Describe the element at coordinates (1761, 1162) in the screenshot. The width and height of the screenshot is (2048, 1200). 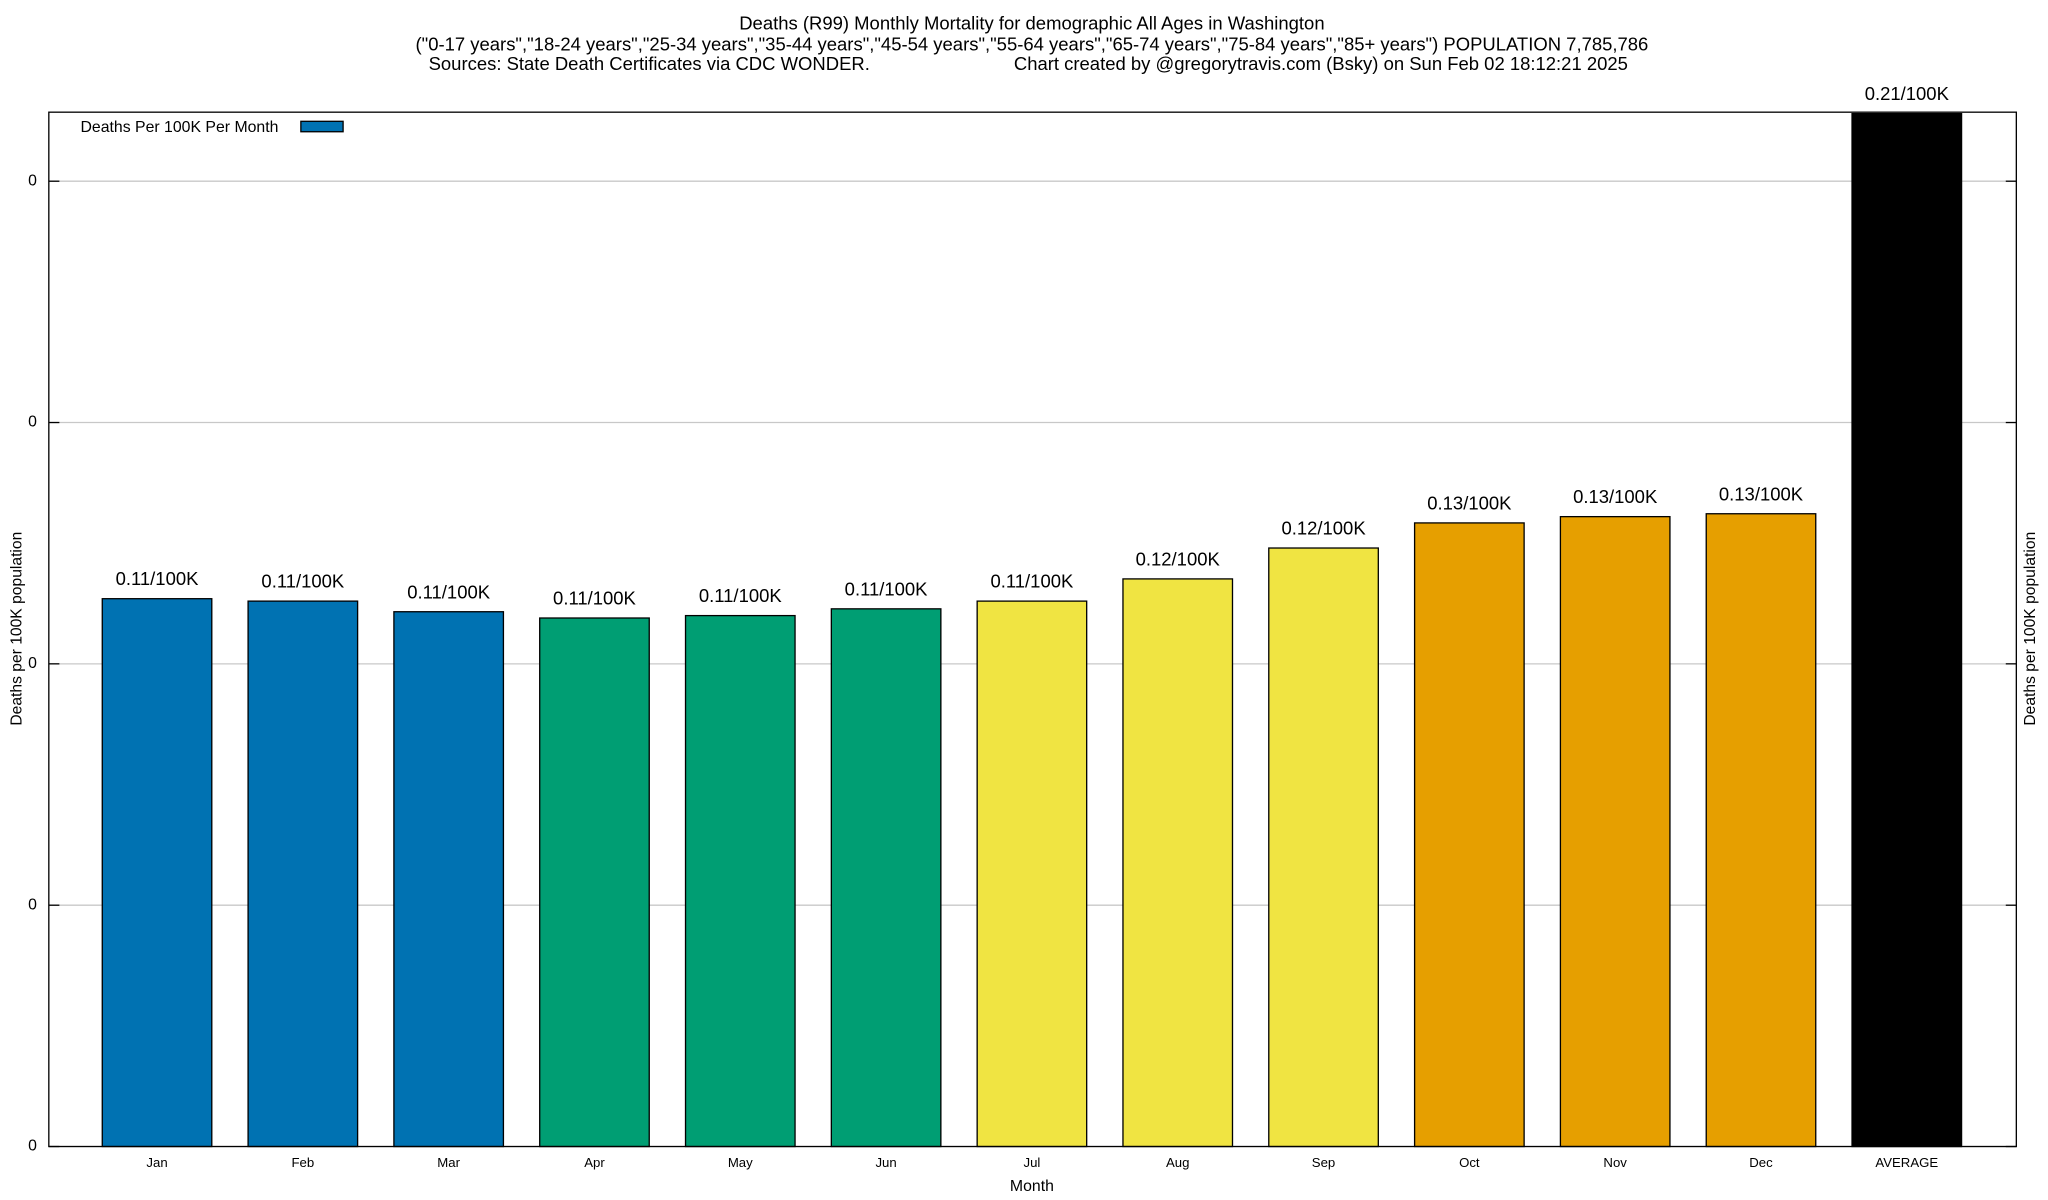
I see `x-tick-label: Dec` at that location.